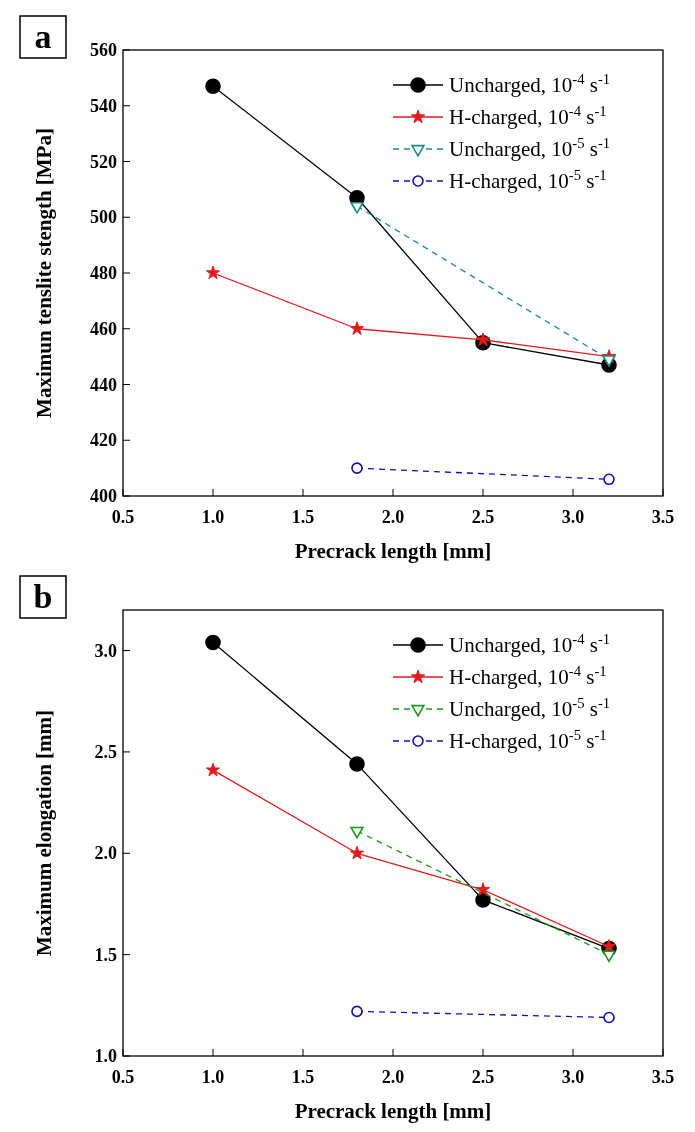  Describe the element at coordinates (103, 273) in the screenshot. I see `y-tick-label: 480` at that location.